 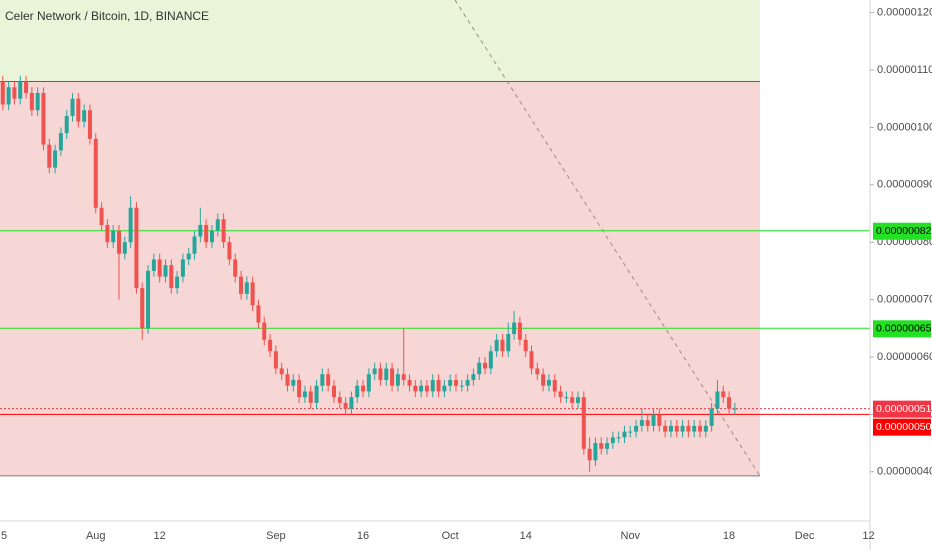 What do you see at coordinates (904, 185) in the screenshot?
I see `y-tick-label: 0.00000090` at bounding box center [904, 185].